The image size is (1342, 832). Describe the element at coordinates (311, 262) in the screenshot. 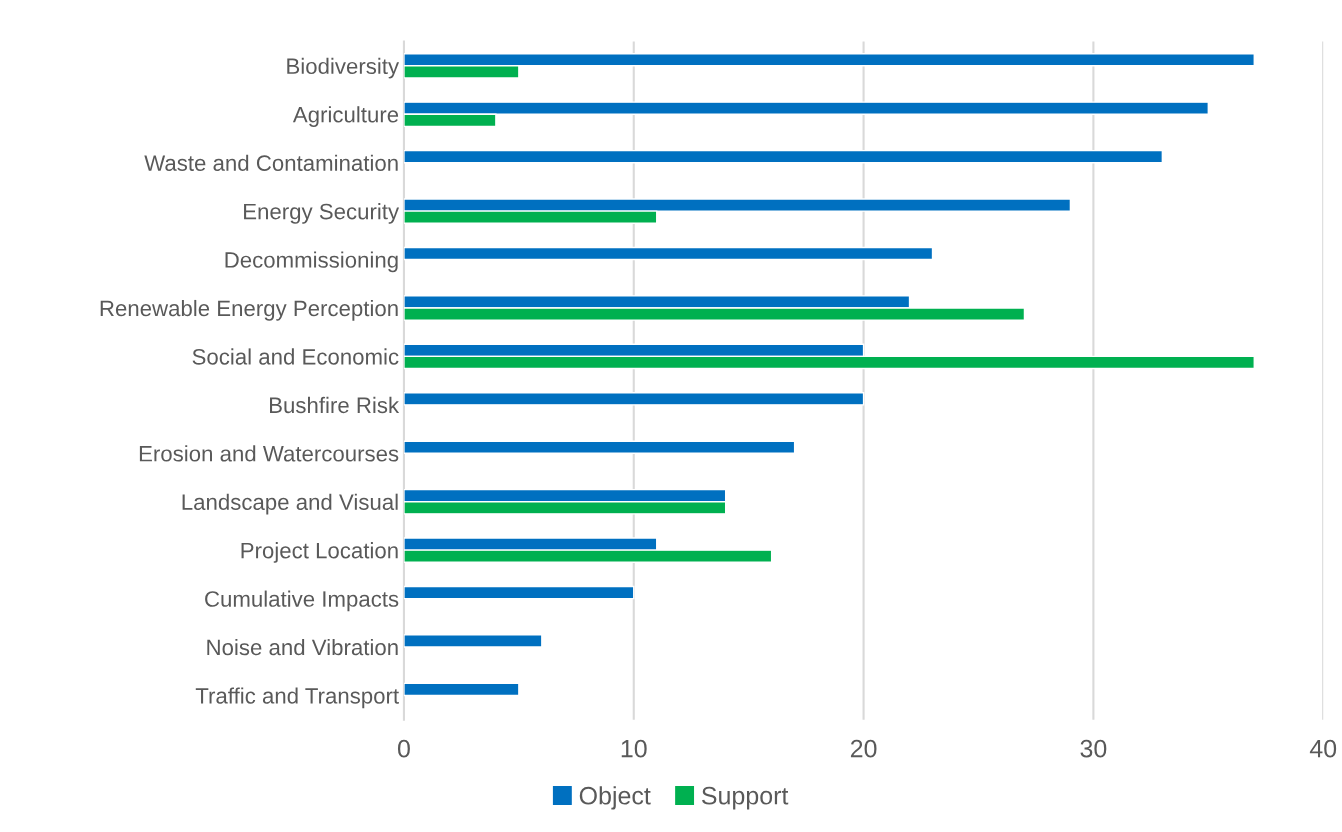

I see `y-tick-label: Decommissioning` at that location.